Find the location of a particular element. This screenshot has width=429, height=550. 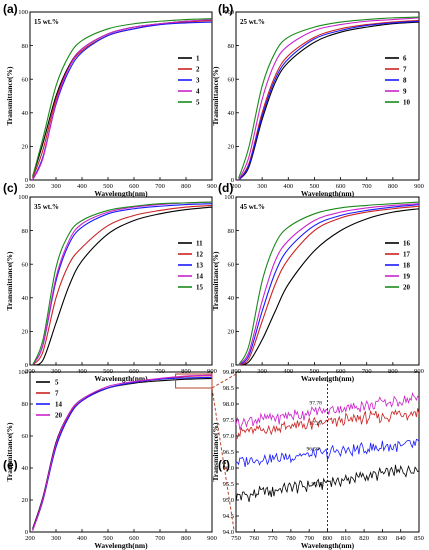

y-tick-label: 95.5 is located at coordinates (228, 484).